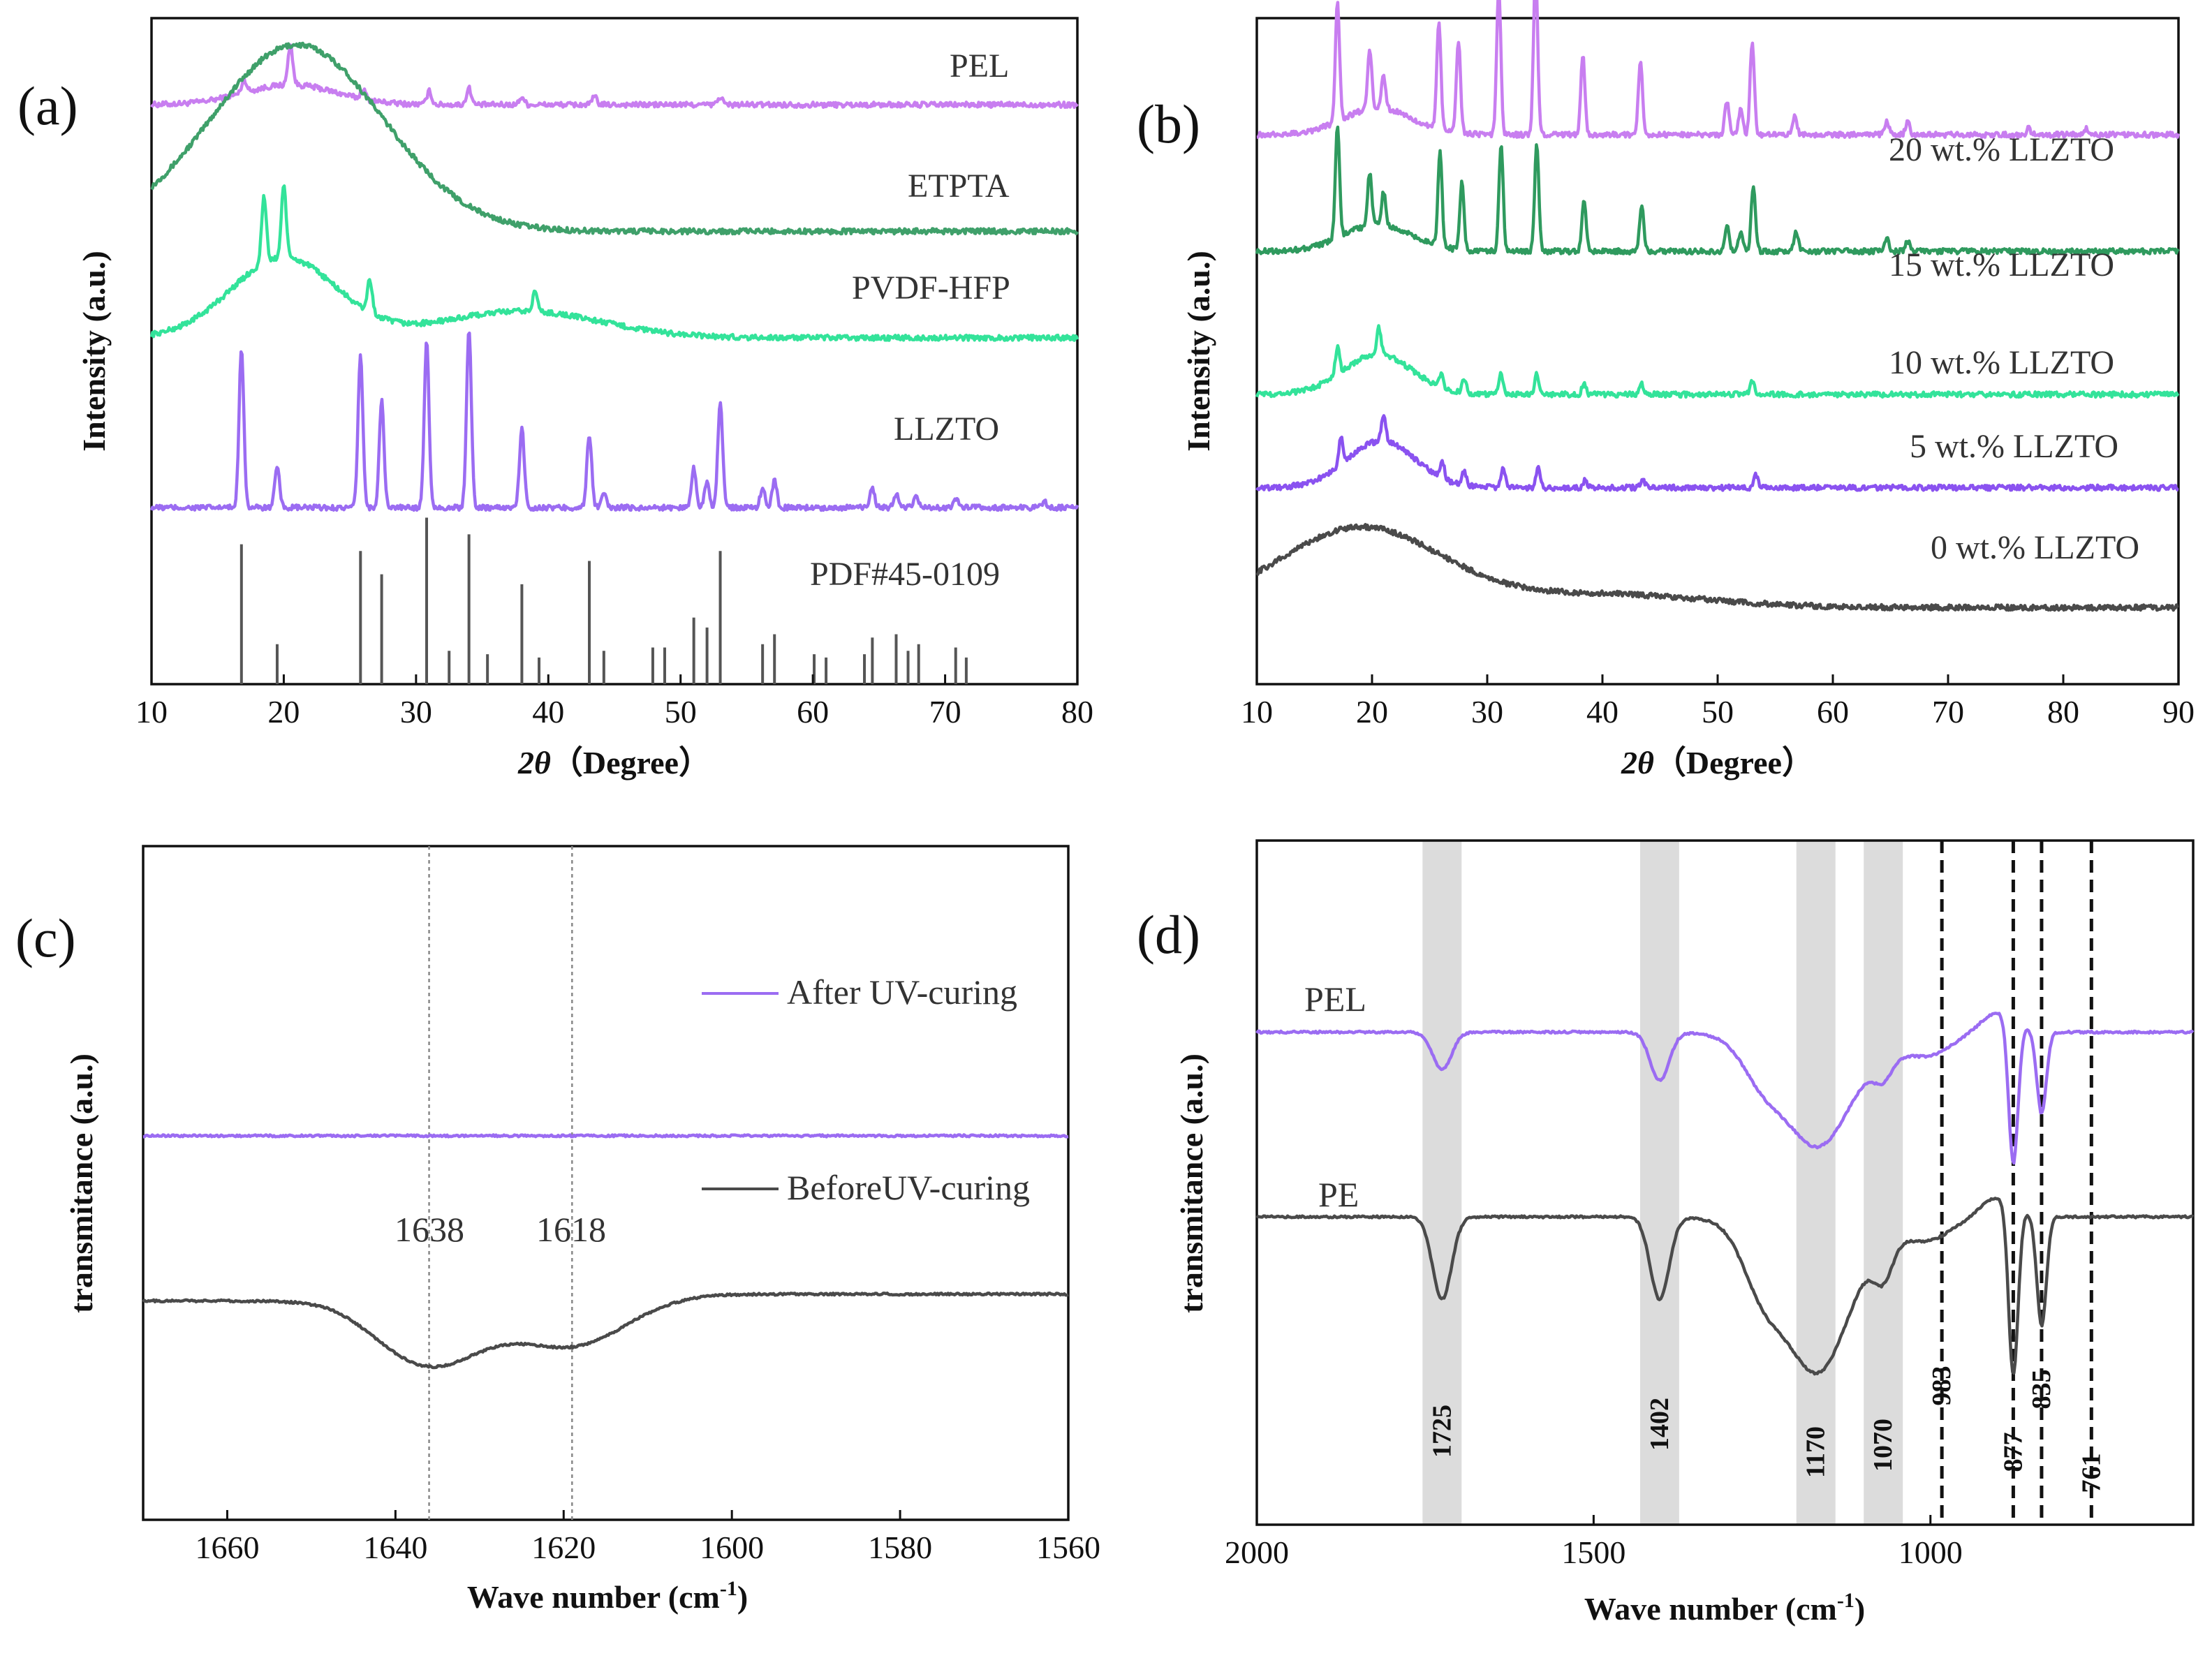 The width and height of the screenshot is (2212, 1672). I want to click on x-tick-label-1600: 1600, so click(732, 1547).